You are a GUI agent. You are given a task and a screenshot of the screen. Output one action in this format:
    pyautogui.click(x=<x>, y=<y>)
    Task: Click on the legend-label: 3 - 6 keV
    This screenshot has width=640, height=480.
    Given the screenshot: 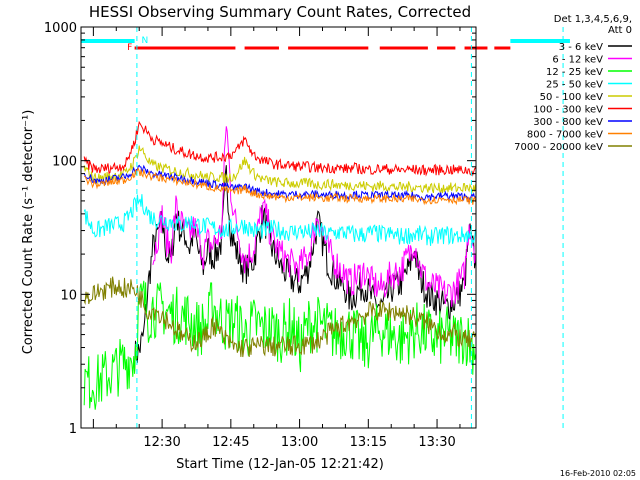 What is the action you would take?
    pyautogui.click(x=581, y=47)
    